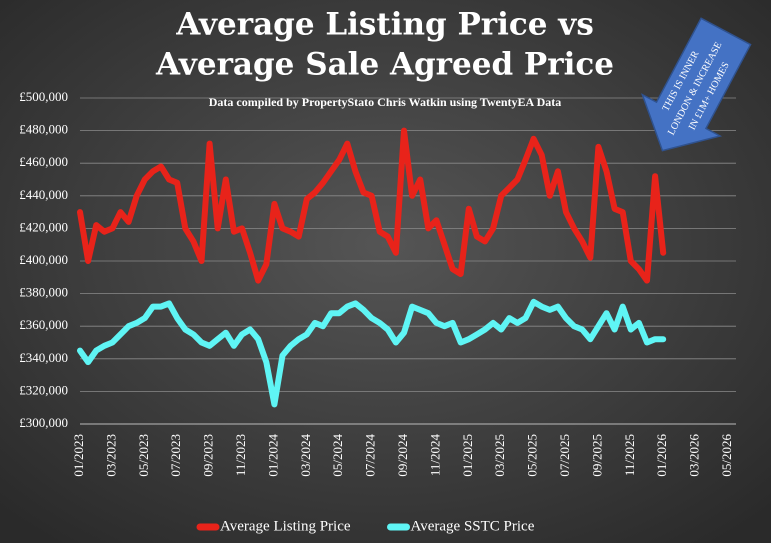 This screenshot has width=771, height=543. What do you see at coordinates (272, 455) in the screenshot?
I see `x-tick-label: 01/2024` at bounding box center [272, 455].